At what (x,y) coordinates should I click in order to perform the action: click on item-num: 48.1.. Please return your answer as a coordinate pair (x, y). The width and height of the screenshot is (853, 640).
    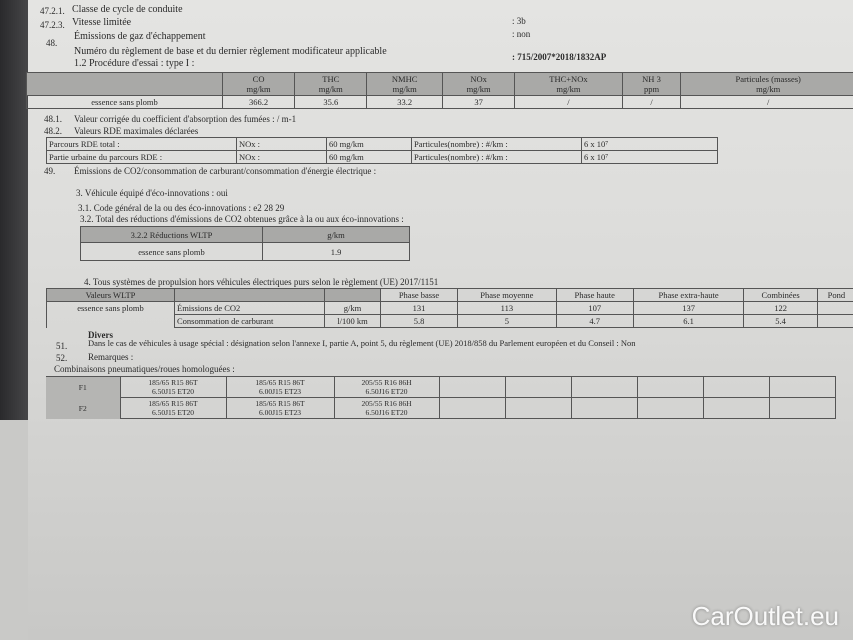
    Looking at the image, I should click on (53, 119).